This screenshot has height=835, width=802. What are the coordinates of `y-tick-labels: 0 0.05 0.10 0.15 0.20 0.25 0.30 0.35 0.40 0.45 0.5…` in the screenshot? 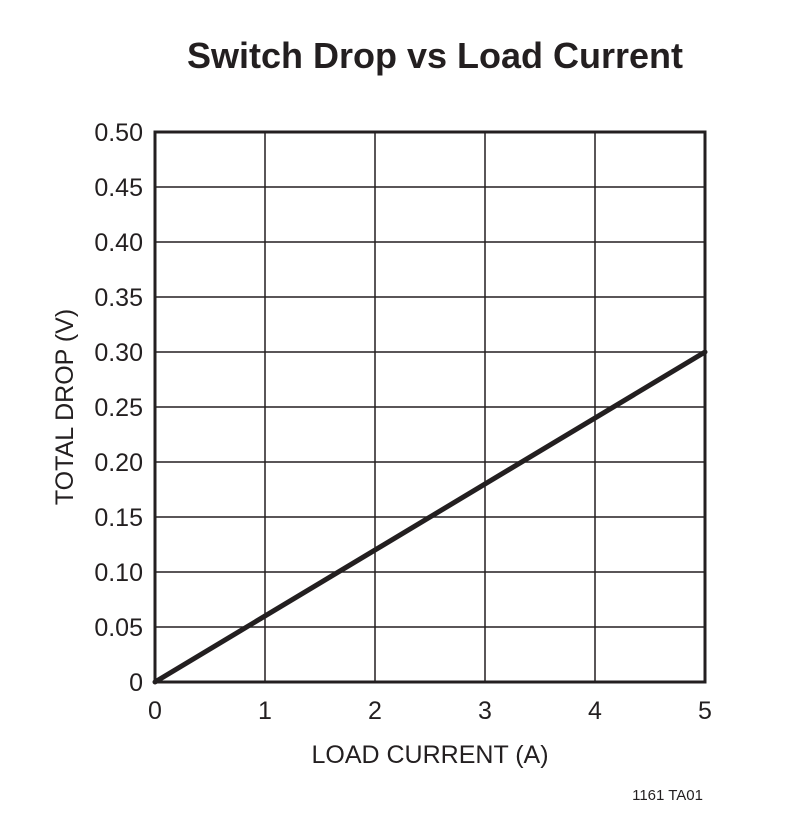 It's located at (118, 408).